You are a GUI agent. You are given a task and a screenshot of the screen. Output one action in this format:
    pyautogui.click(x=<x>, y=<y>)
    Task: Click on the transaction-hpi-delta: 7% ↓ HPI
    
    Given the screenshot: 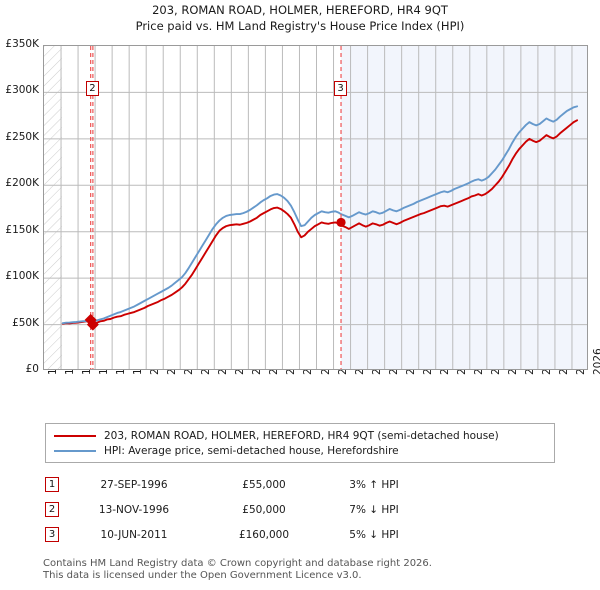 What is the action you would take?
    pyautogui.click(x=374, y=509)
    